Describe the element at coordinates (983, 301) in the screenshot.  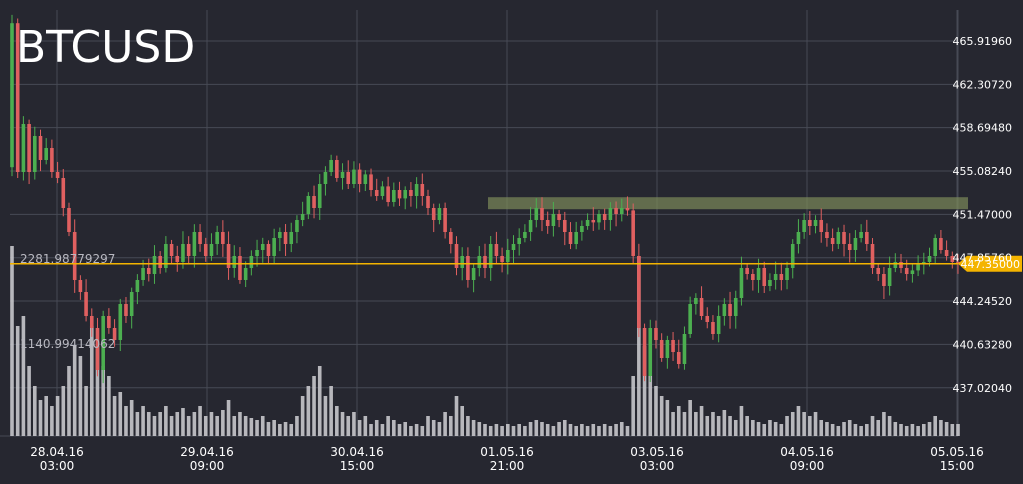
I see `y-tick-label: 444.24520` at that location.